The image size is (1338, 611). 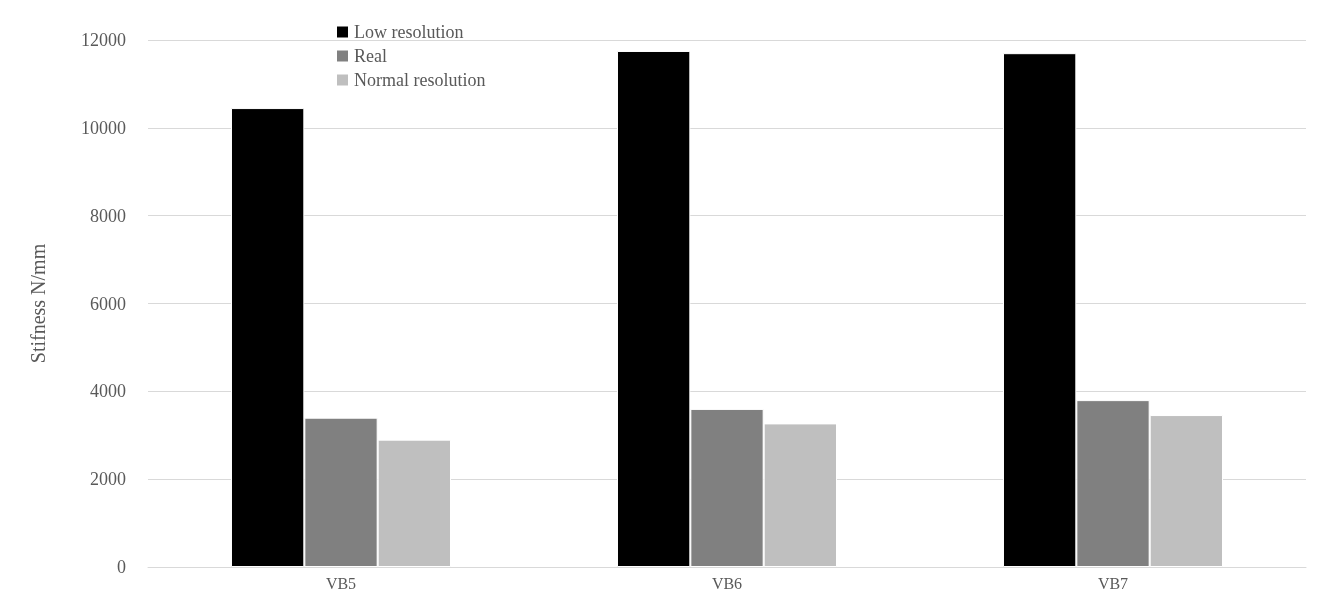 What do you see at coordinates (727, 583) in the screenshot?
I see `x-tick-label: VB6` at bounding box center [727, 583].